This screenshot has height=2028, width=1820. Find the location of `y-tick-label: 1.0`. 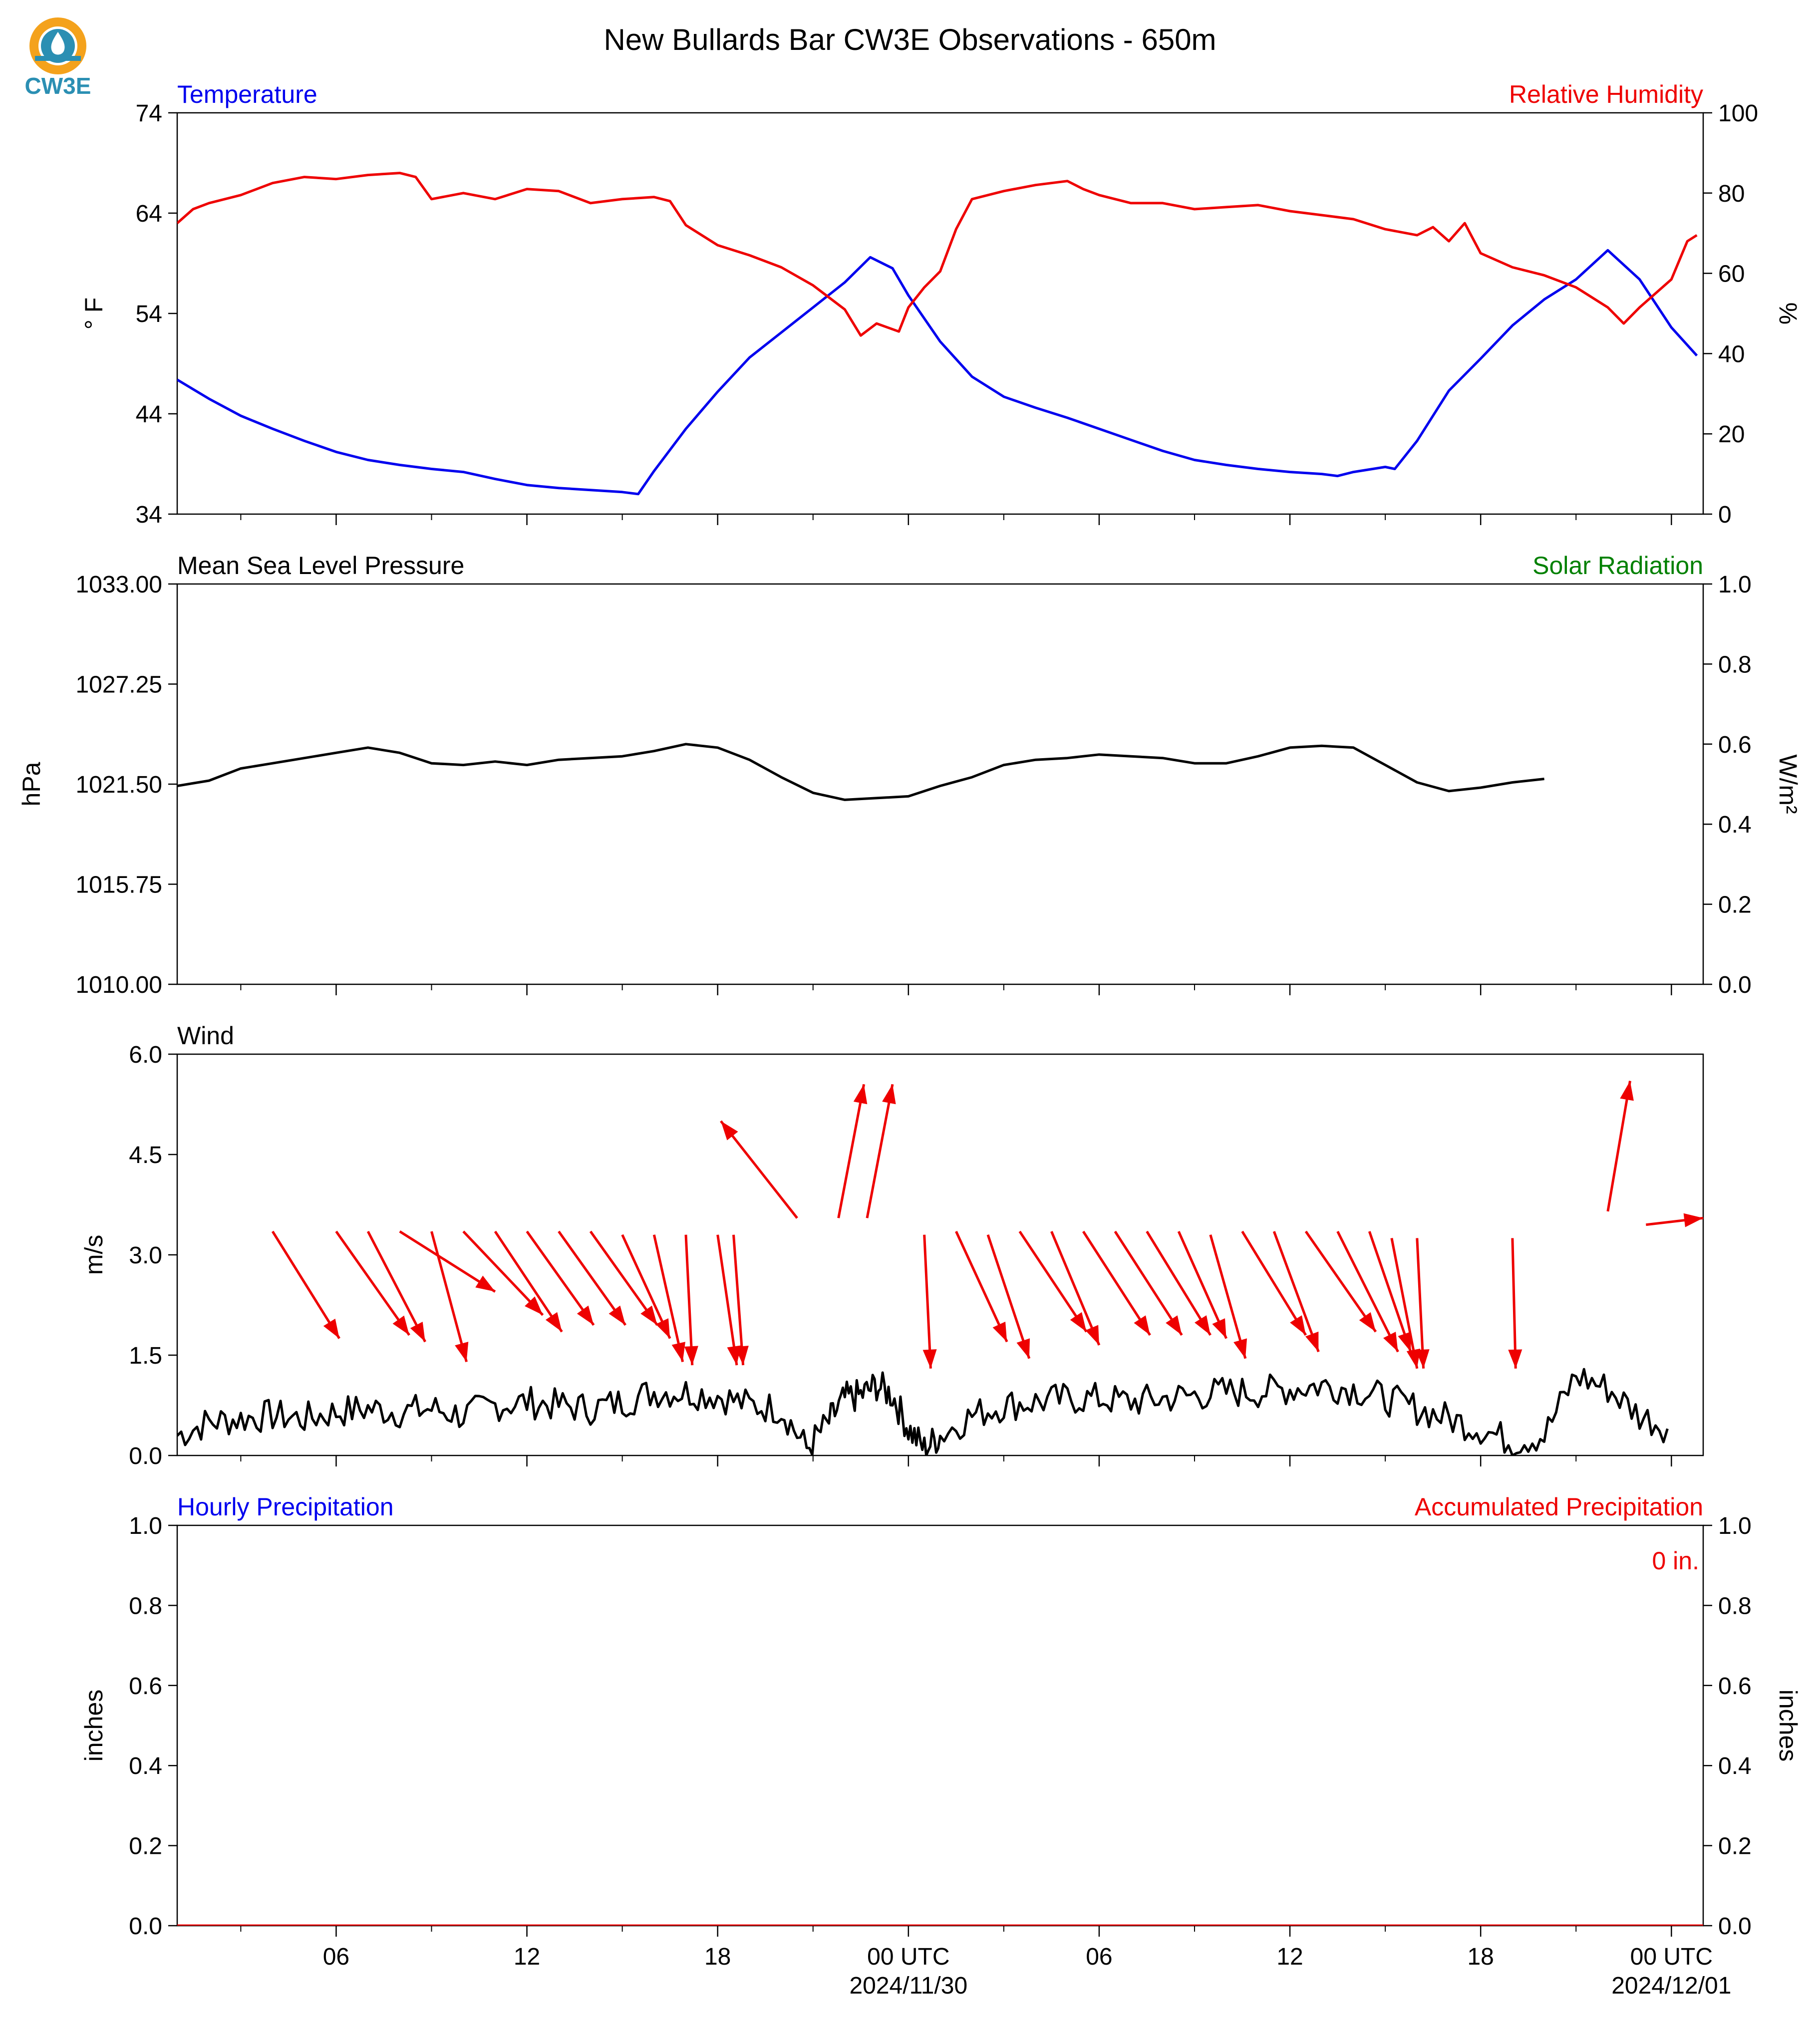

y-tick-label: 1.0 is located at coordinates (145, 1526).